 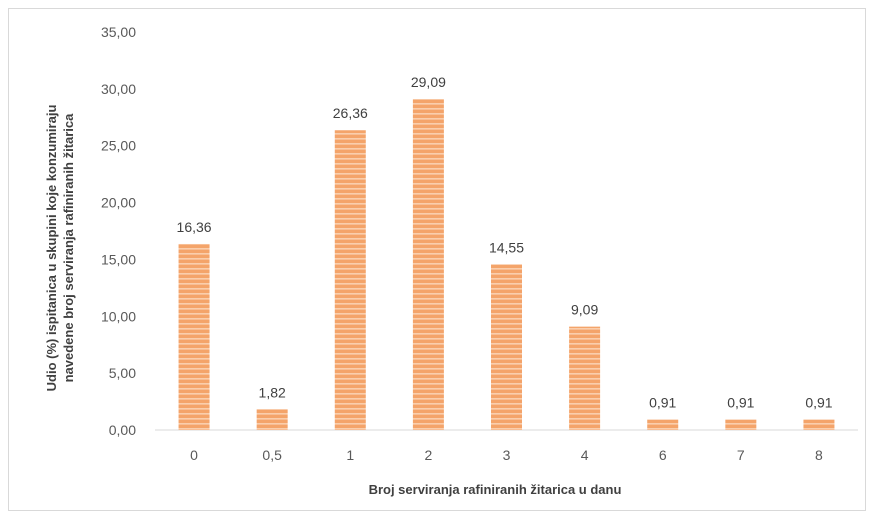 I want to click on data-label: 9,09, so click(x=584, y=310).